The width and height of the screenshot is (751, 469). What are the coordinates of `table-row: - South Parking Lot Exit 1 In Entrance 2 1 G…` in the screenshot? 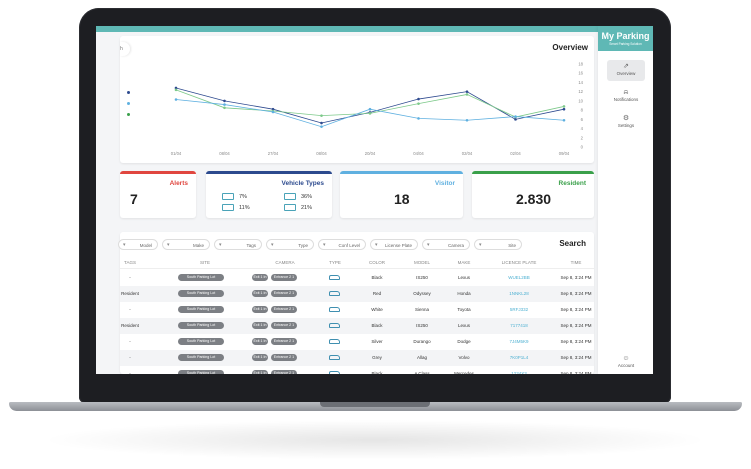 It's located at (357, 358).